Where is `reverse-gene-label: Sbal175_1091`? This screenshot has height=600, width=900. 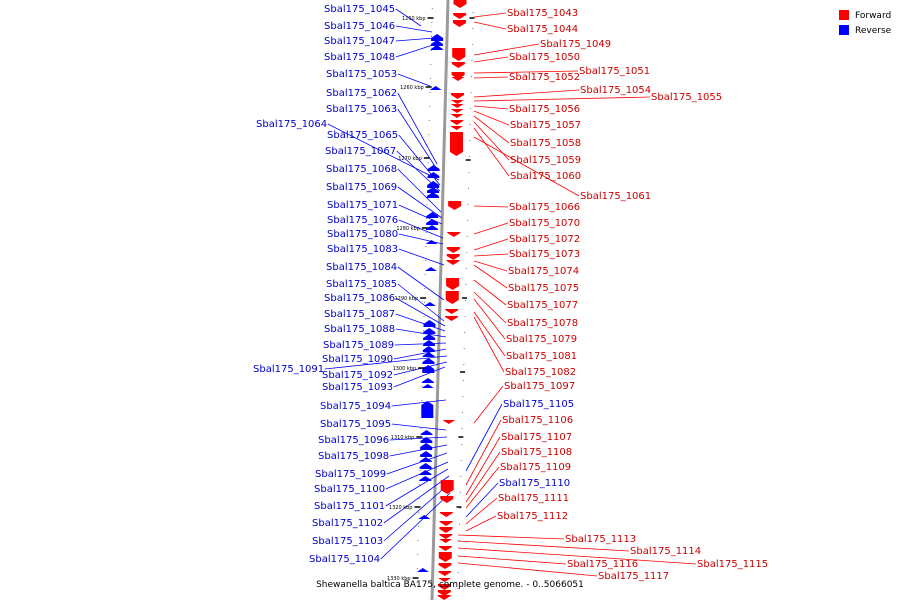
reverse-gene-label: Sbal175_1091 is located at coordinates (288, 369).